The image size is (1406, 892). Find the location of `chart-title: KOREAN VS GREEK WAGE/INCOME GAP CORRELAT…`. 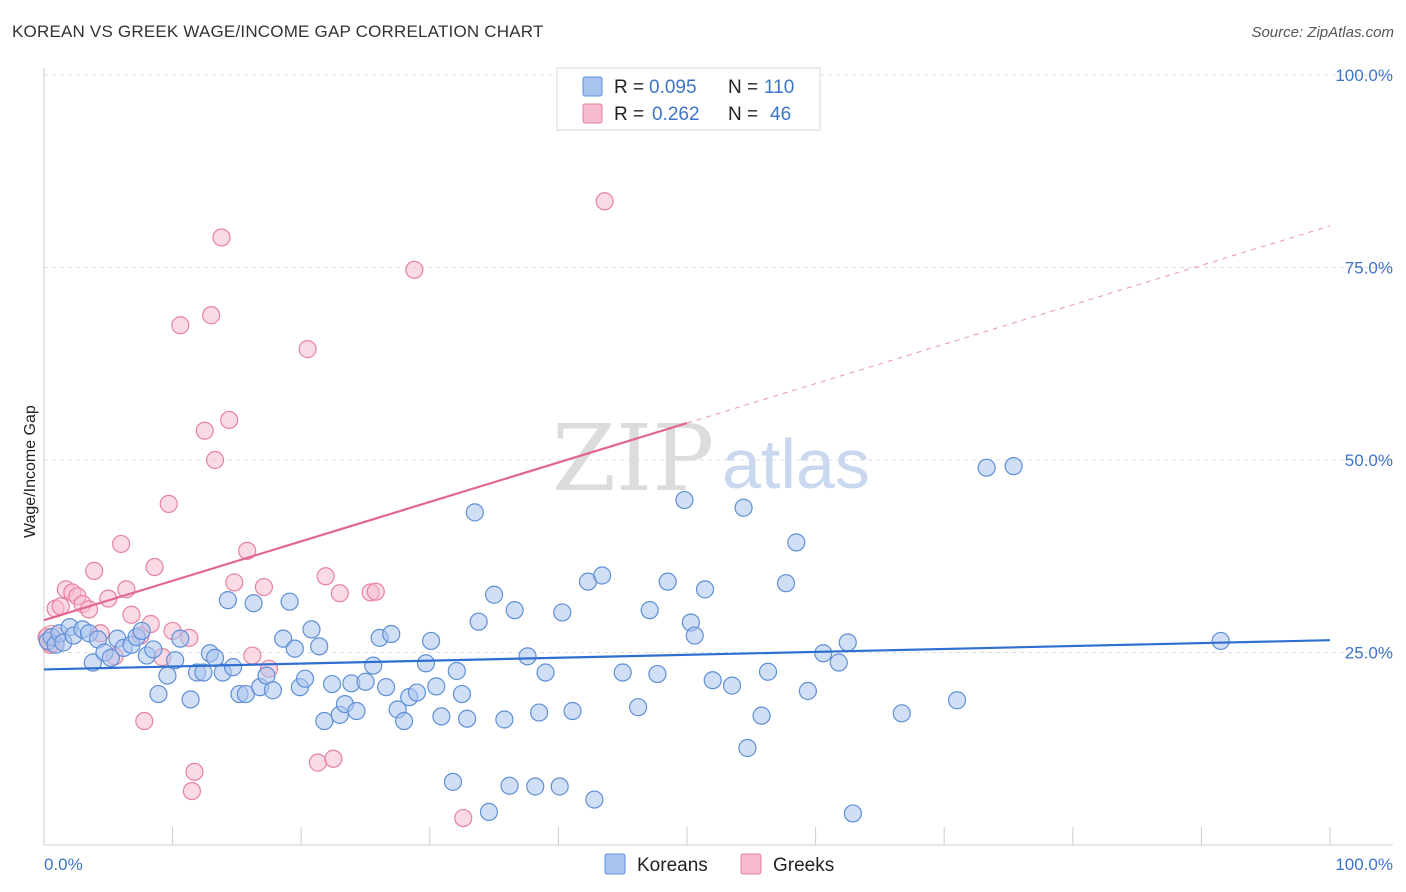

chart-title: KOREAN VS GREEK WAGE/INCOME GAP CORRELAT… is located at coordinates (278, 31).